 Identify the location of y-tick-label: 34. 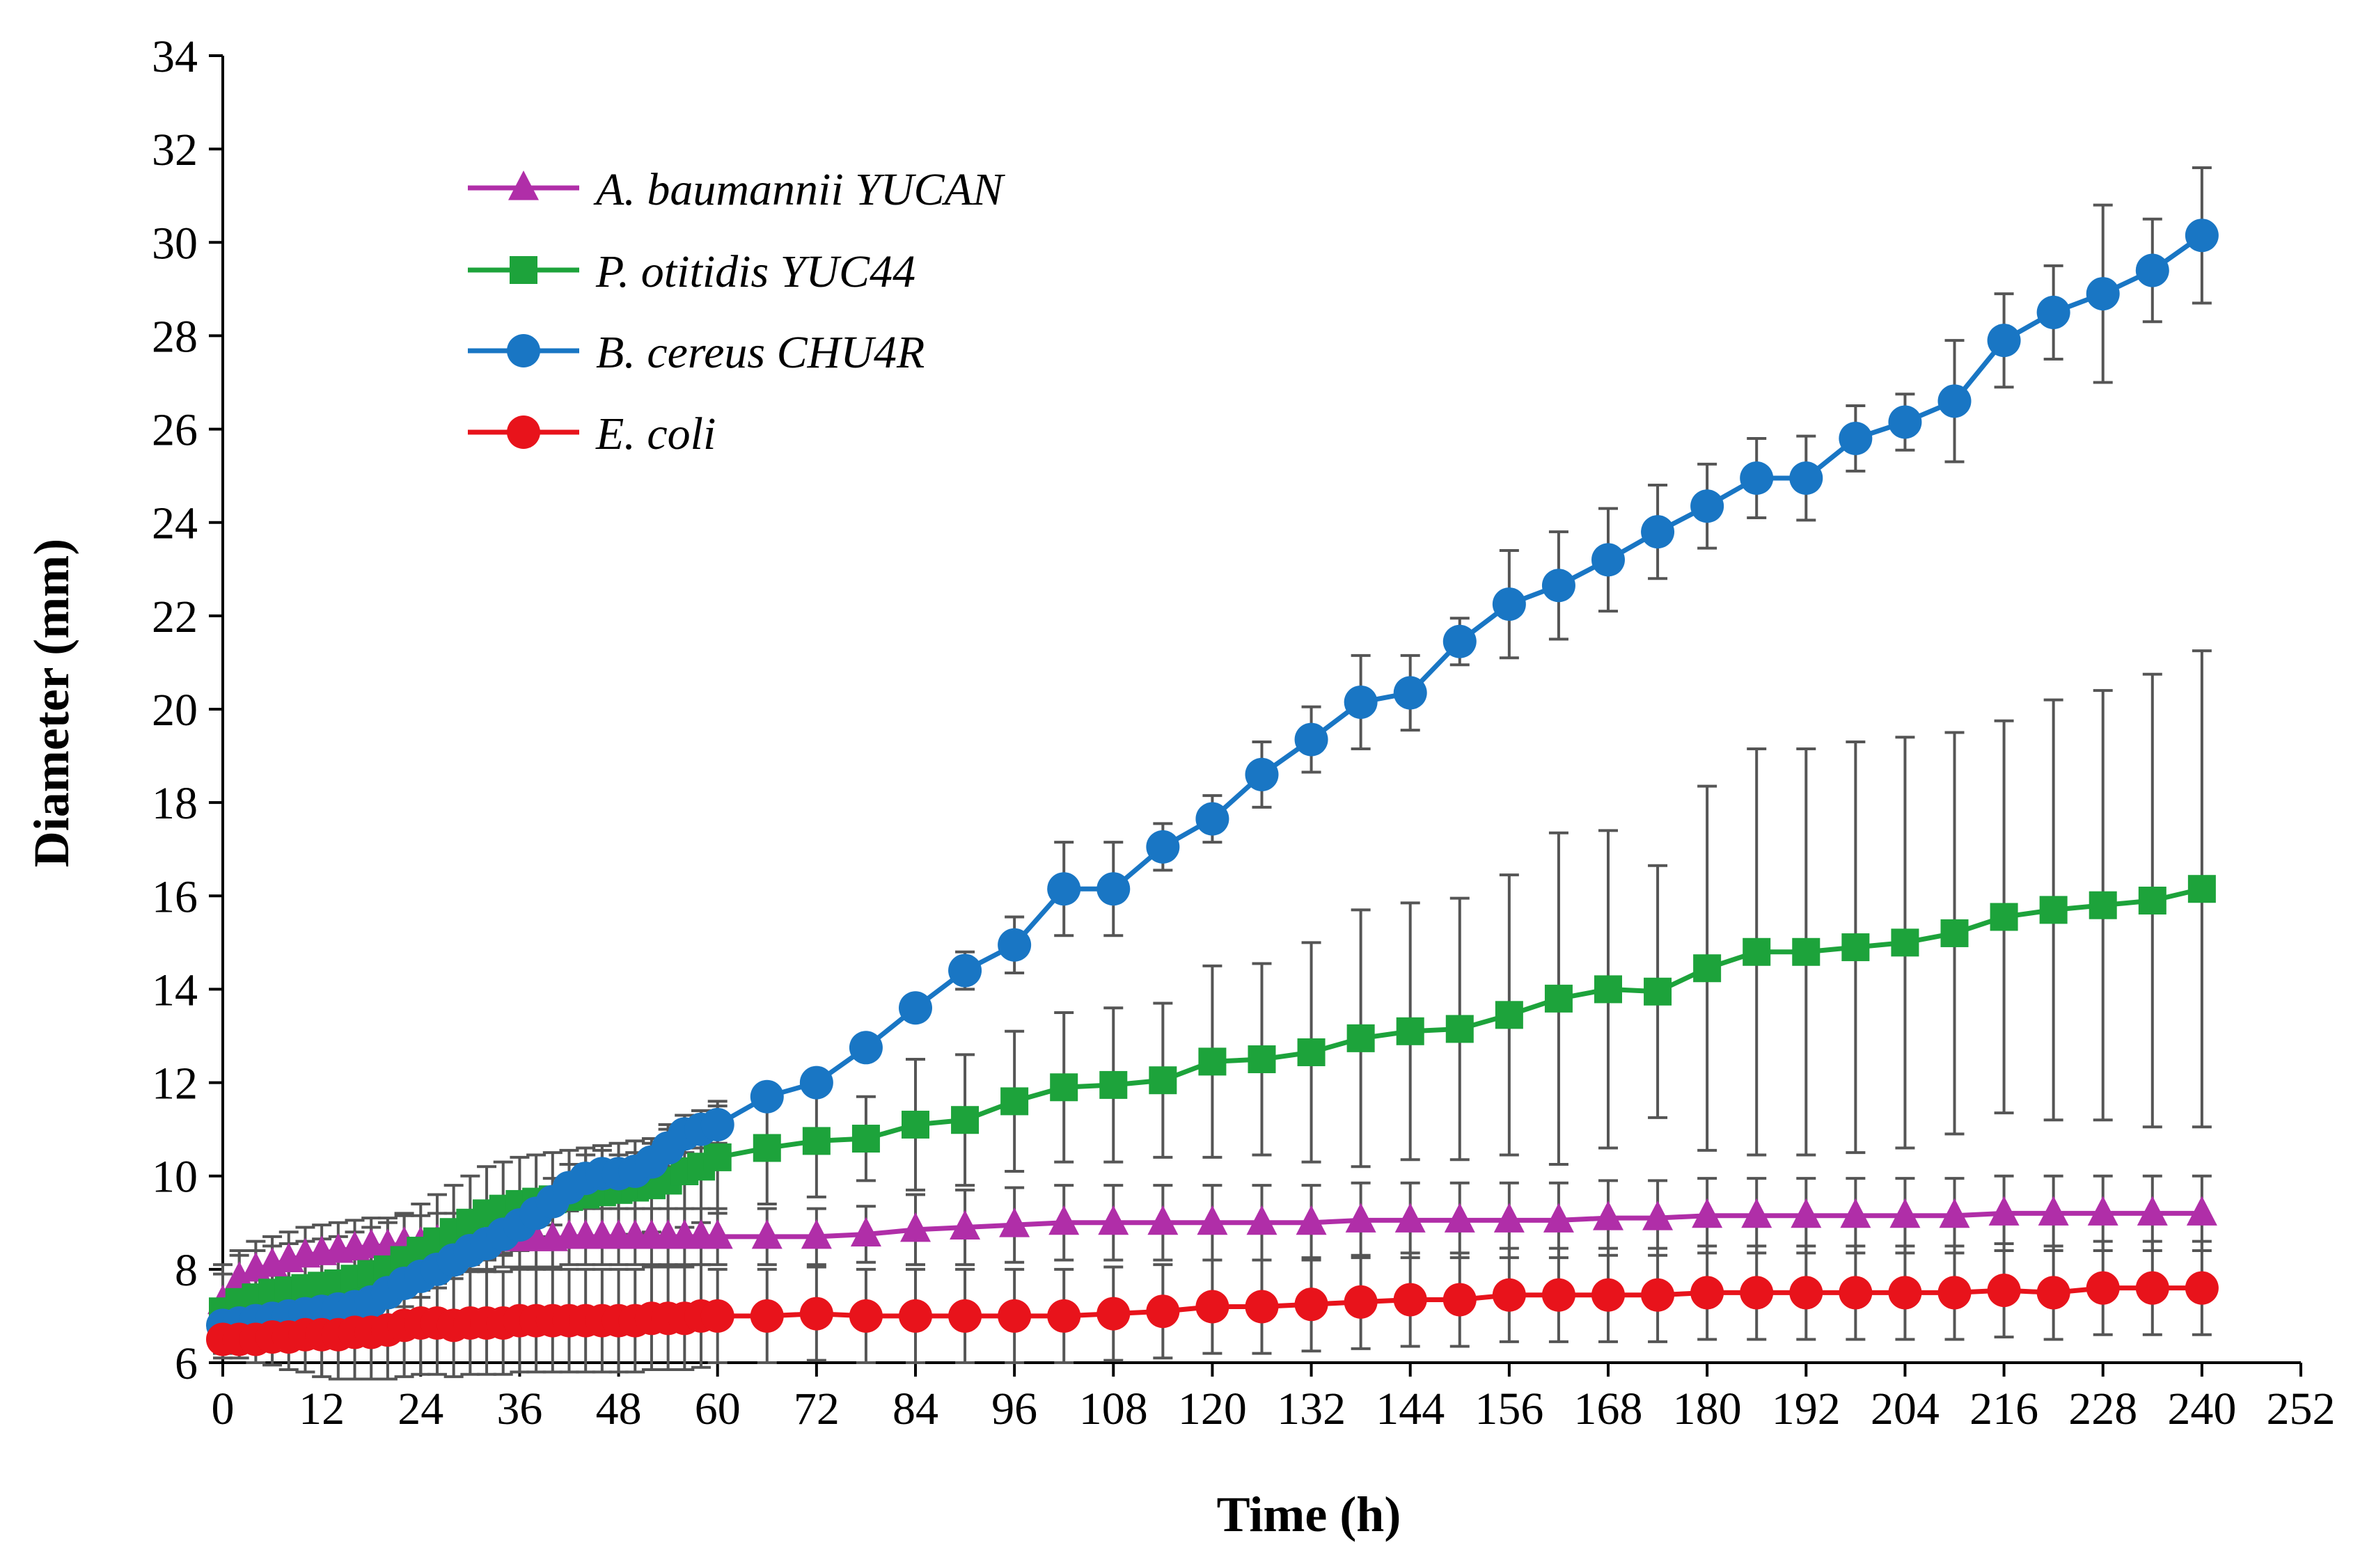
(175, 56).